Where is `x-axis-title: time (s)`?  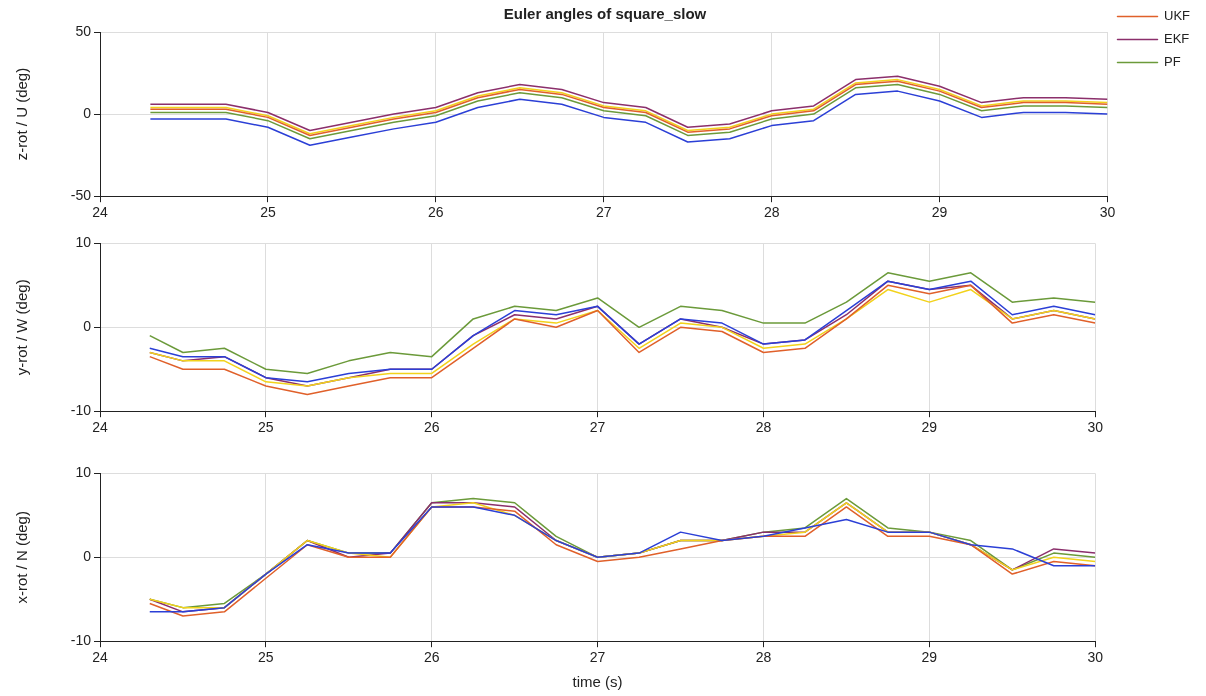 x-axis-title: time (s) is located at coordinates (597, 682).